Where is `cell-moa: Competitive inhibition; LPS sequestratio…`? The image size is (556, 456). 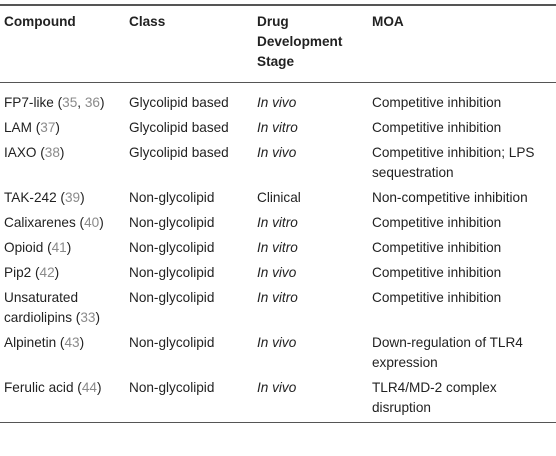 cell-moa: Competitive inhibition; LPS sequestratio… is located at coordinates (453, 162).